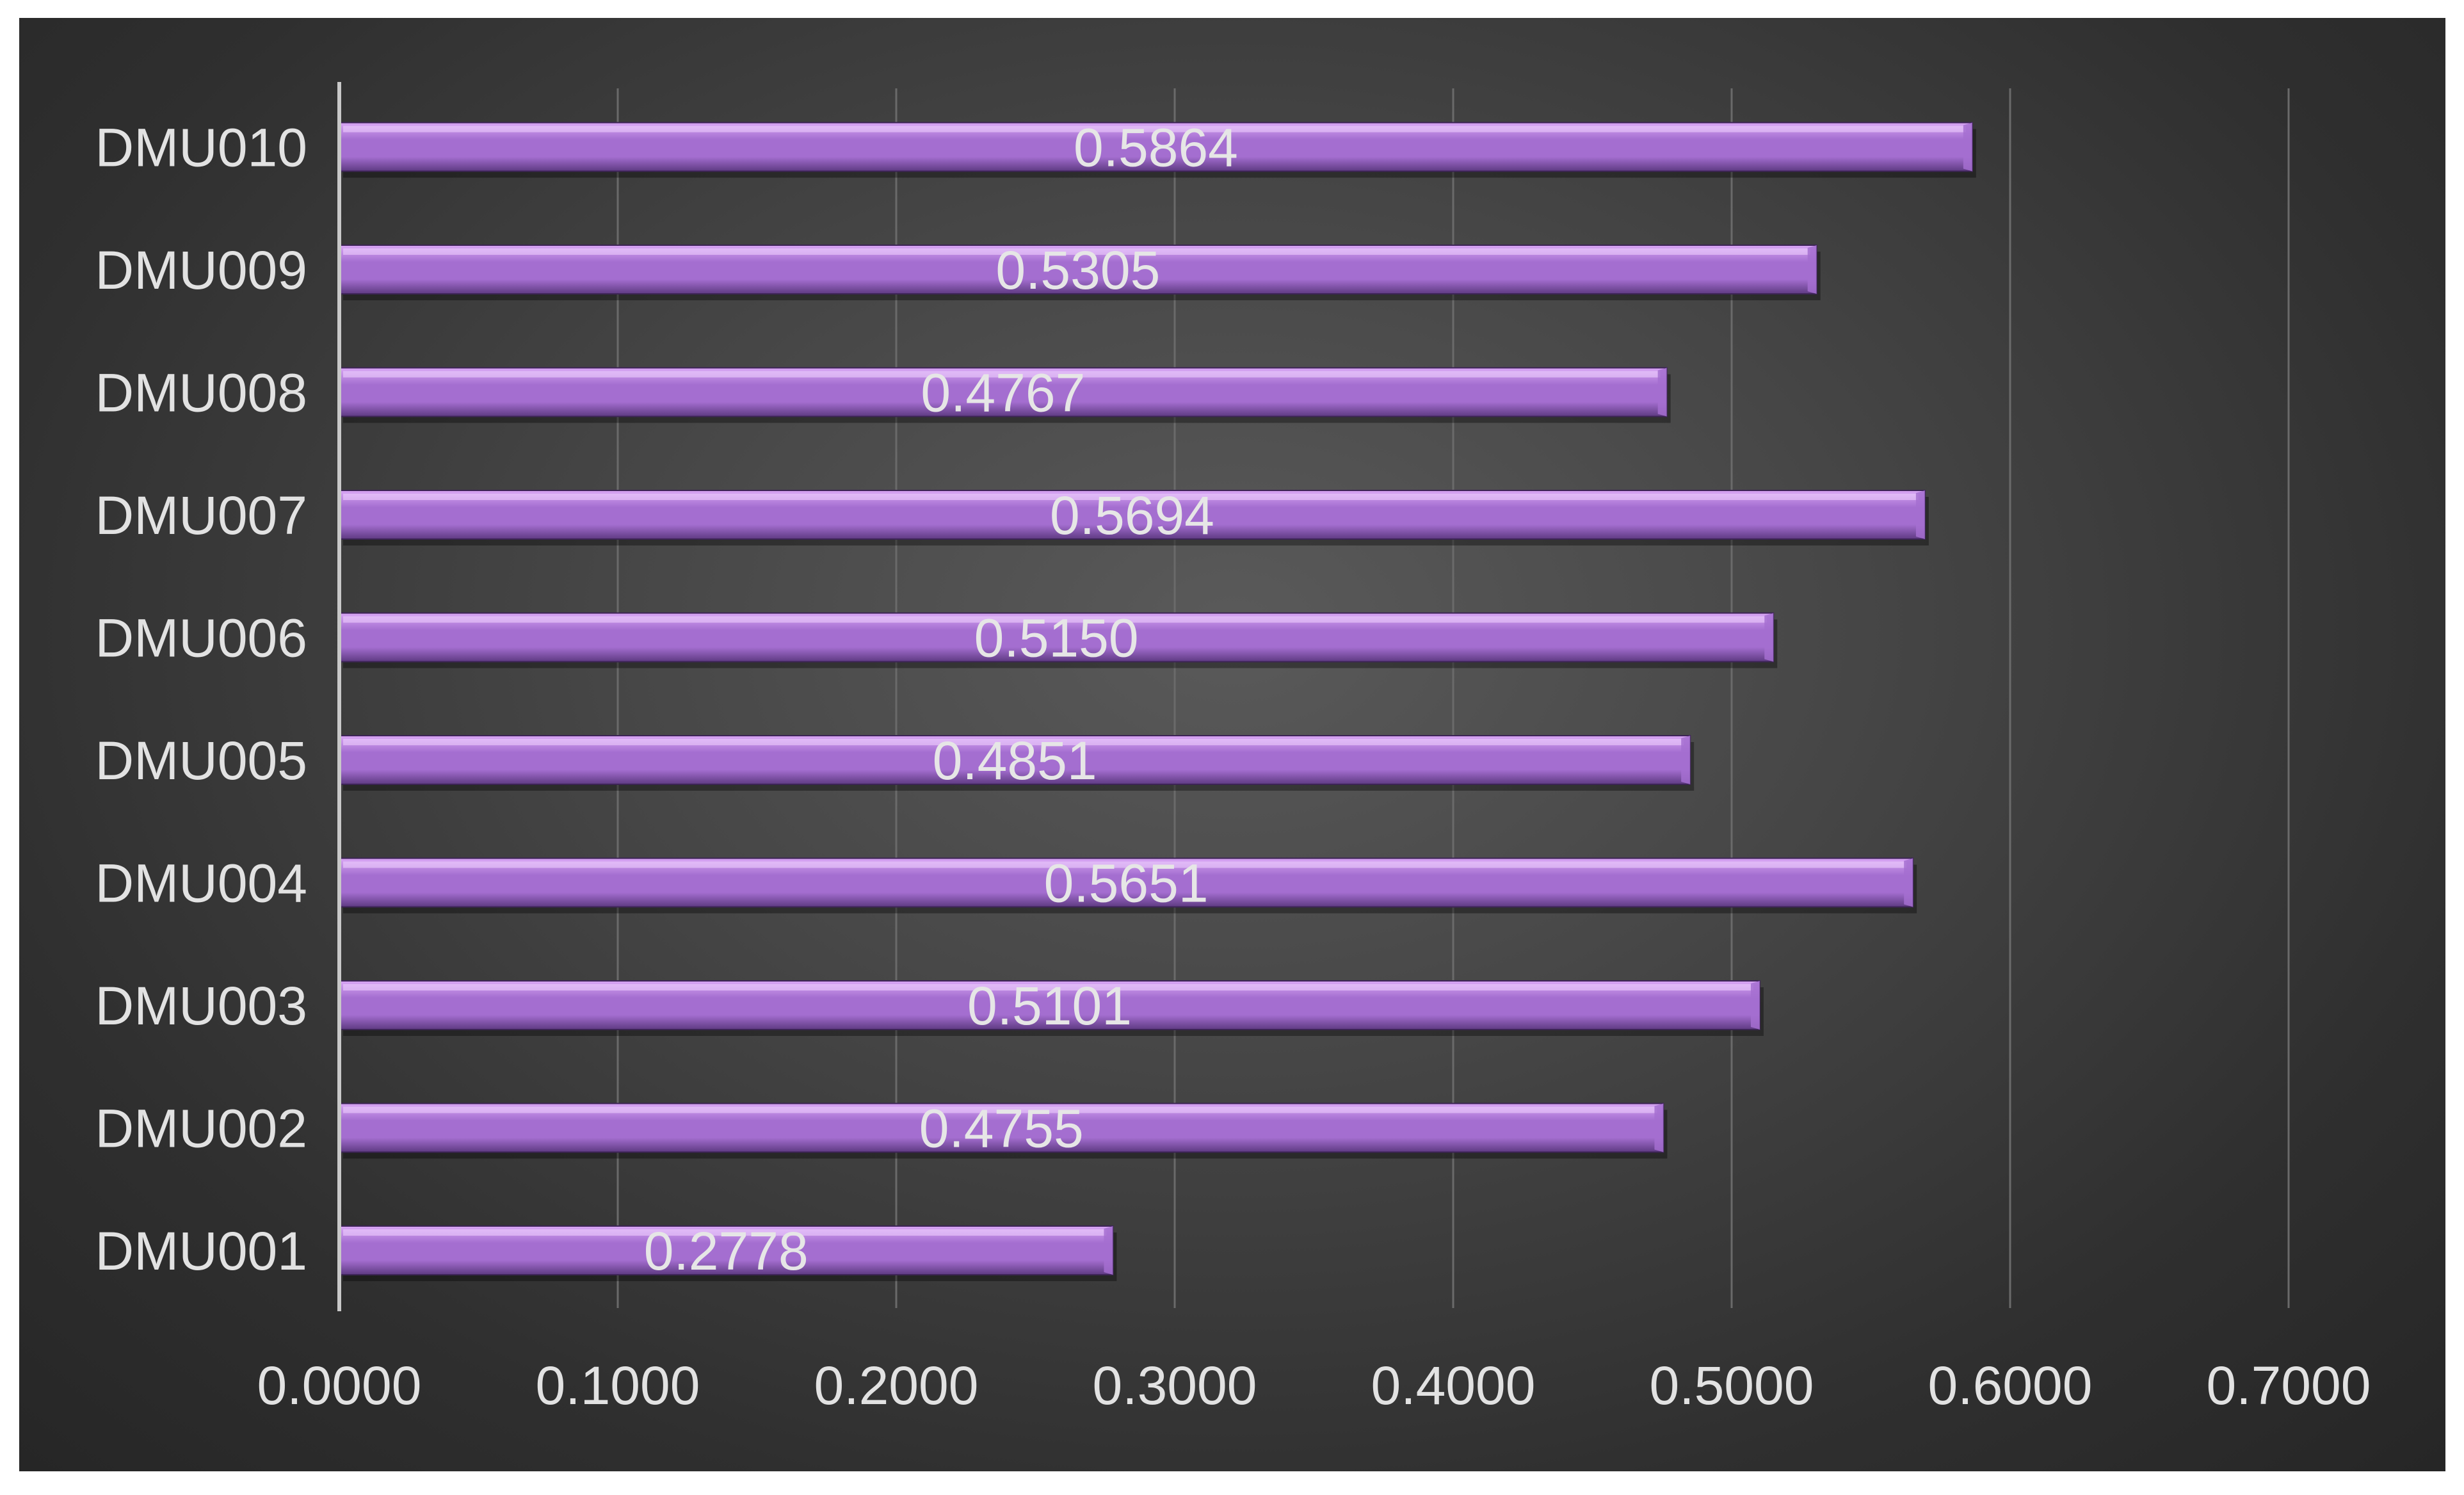 This screenshot has width=2464, height=1495. Describe the element at coordinates (1056, 638) in the screenshot. I see `data-label: 0.5150` at that location.